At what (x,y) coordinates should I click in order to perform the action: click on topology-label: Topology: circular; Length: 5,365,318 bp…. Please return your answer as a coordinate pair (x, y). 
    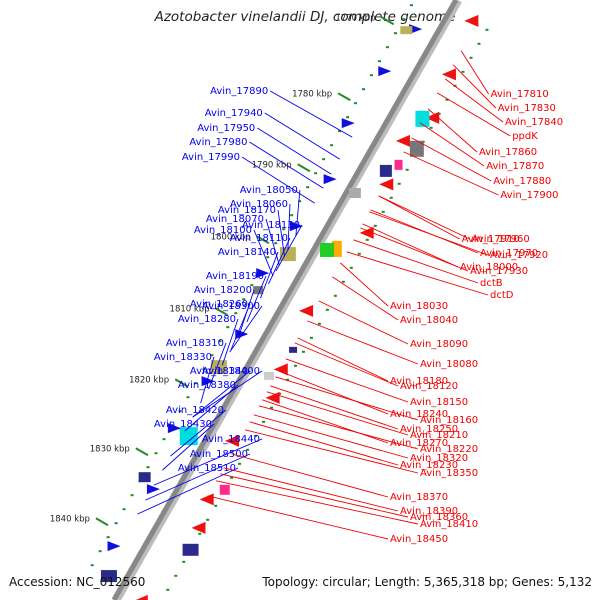
    Looking at the image, I should click on (427, 582).